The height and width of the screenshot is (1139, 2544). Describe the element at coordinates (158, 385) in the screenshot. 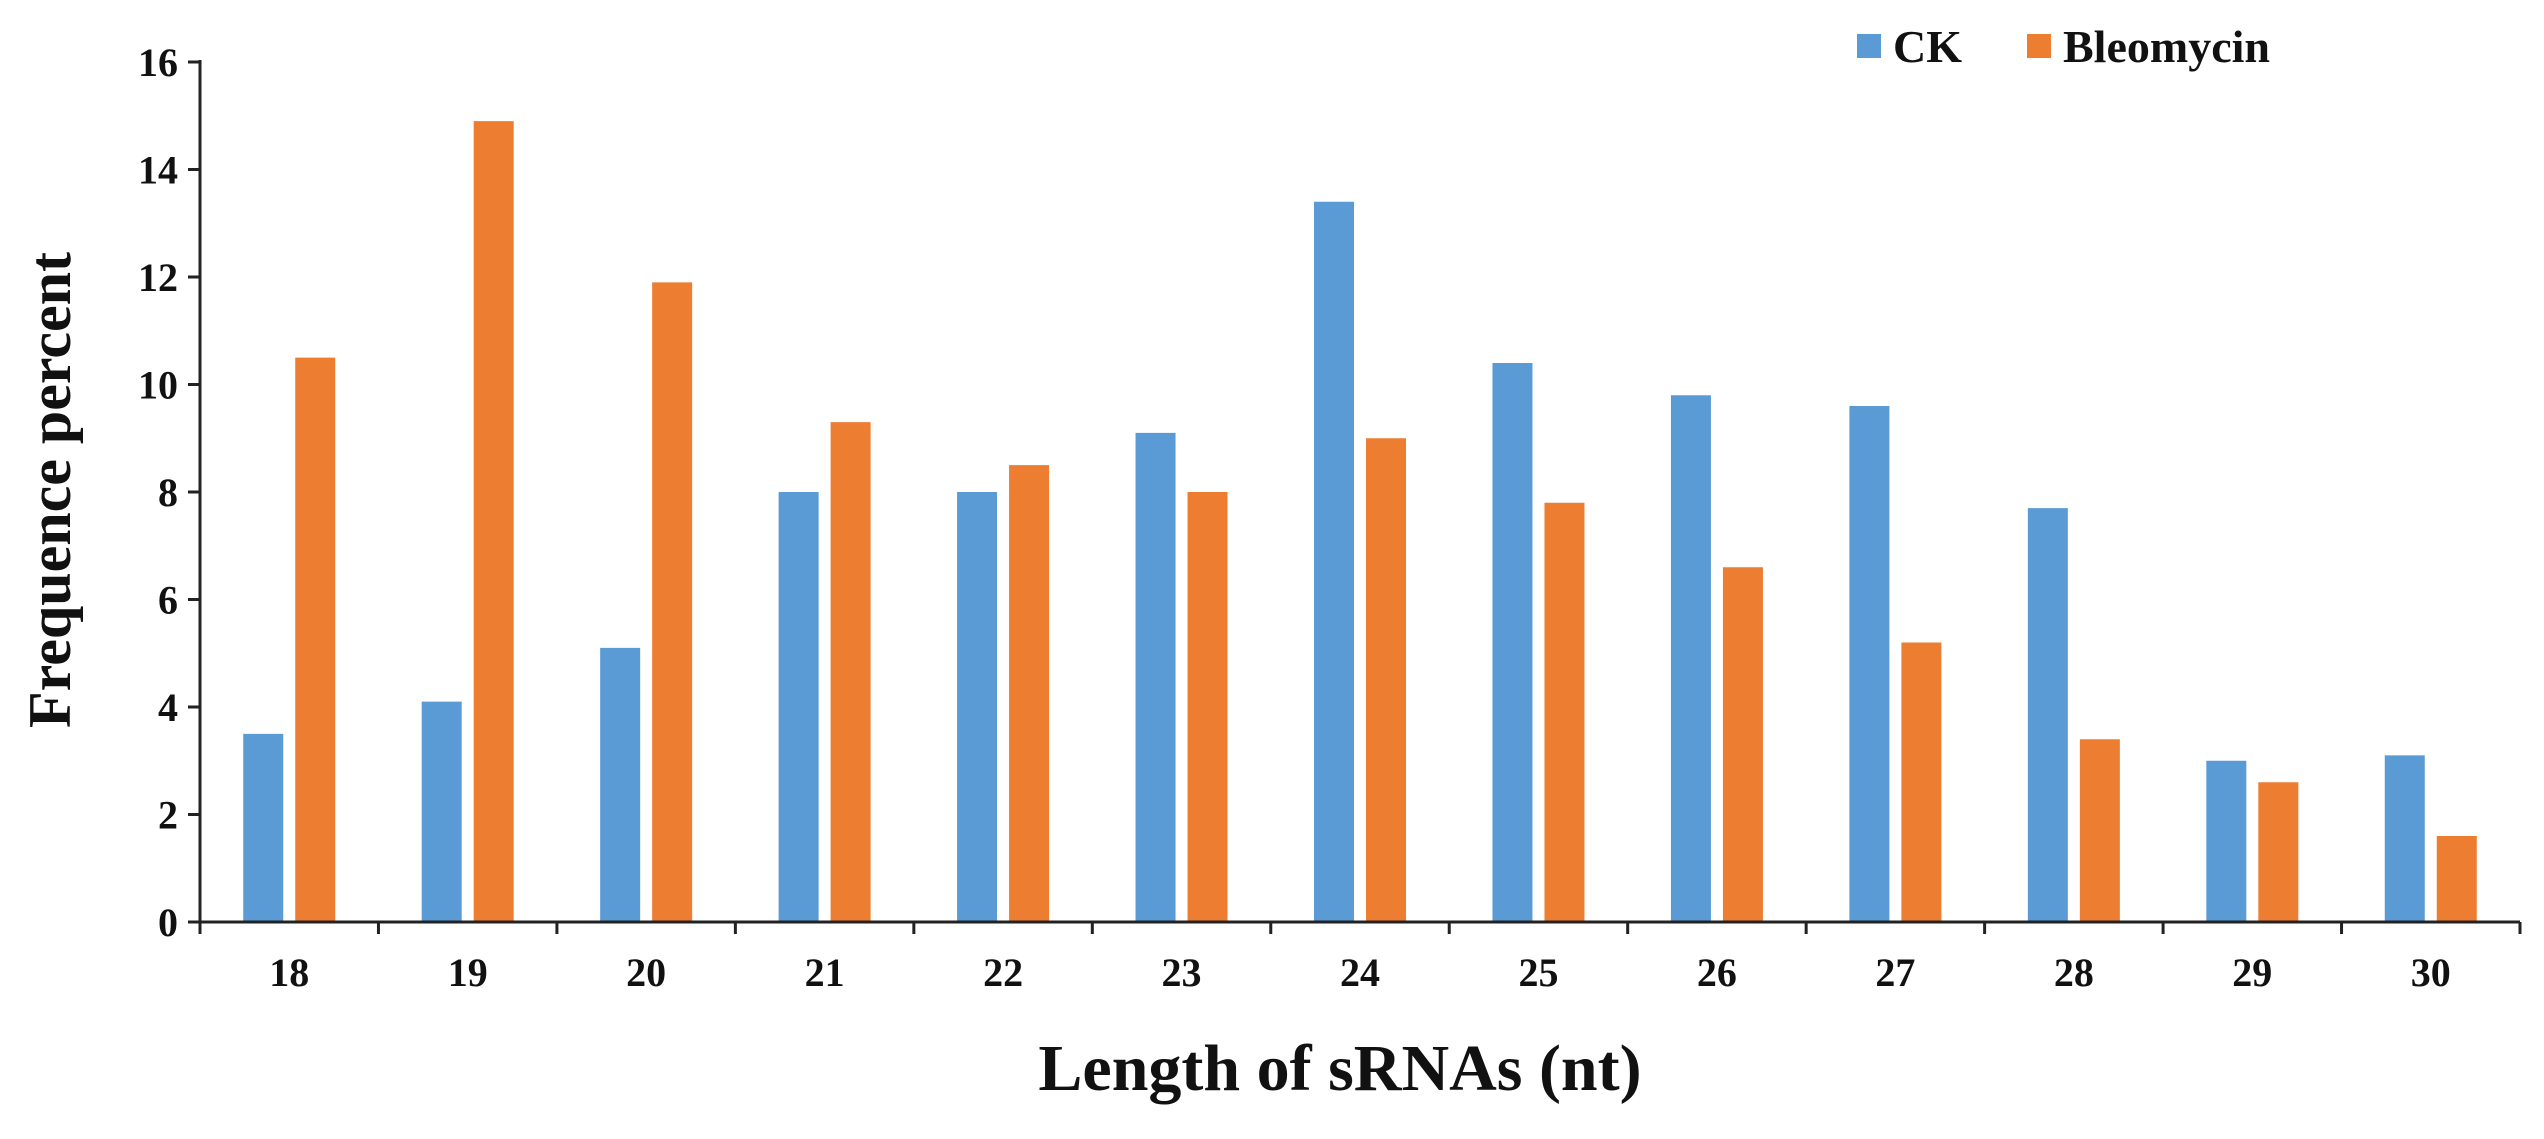

I see `y-tick-label-10: 10` at that location.